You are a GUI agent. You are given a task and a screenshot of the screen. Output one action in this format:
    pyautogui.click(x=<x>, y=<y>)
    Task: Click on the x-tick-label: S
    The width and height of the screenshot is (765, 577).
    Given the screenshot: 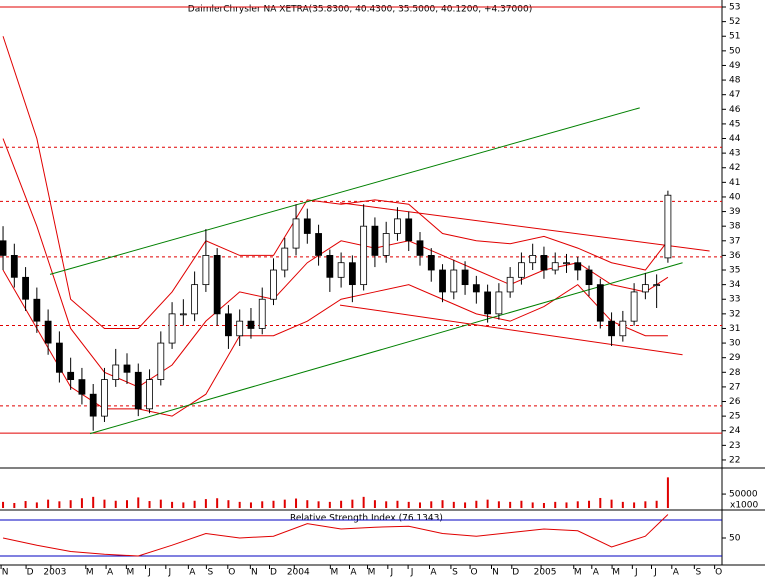 What is the action you would take?
    pyautogui.click(x=698, y=572)
    